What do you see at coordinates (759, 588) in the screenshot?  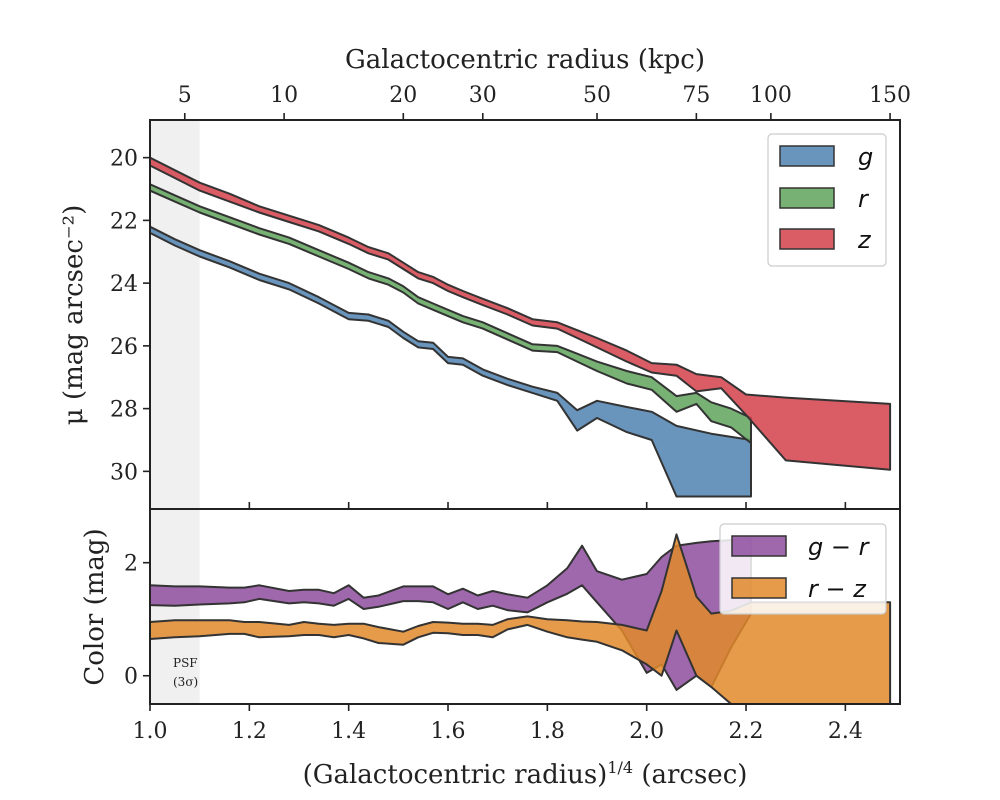 I see `legend-swatch-r-minus-z` at bounding box center [759, 588].